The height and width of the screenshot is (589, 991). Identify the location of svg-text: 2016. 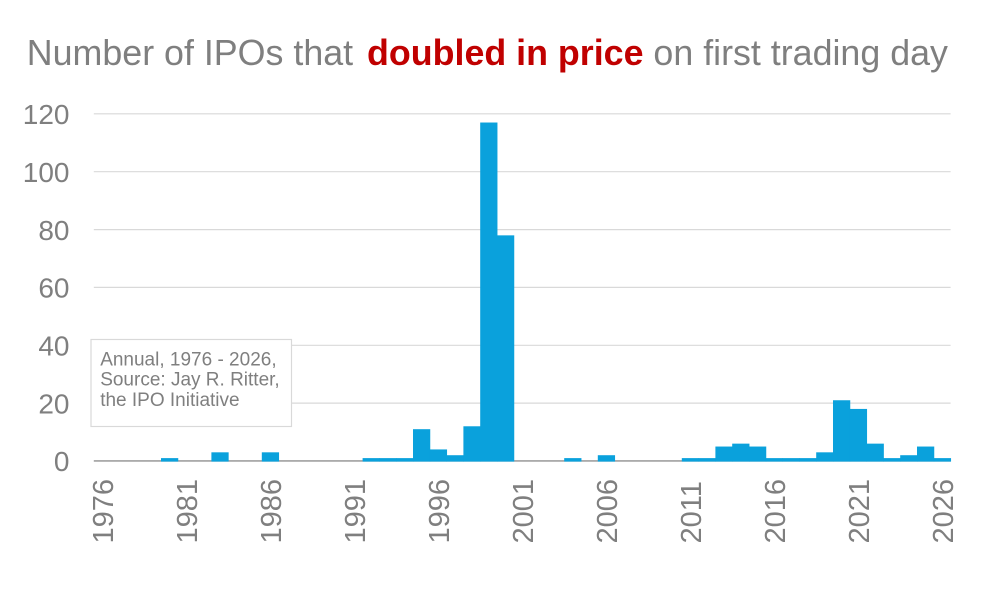
(776, 511).